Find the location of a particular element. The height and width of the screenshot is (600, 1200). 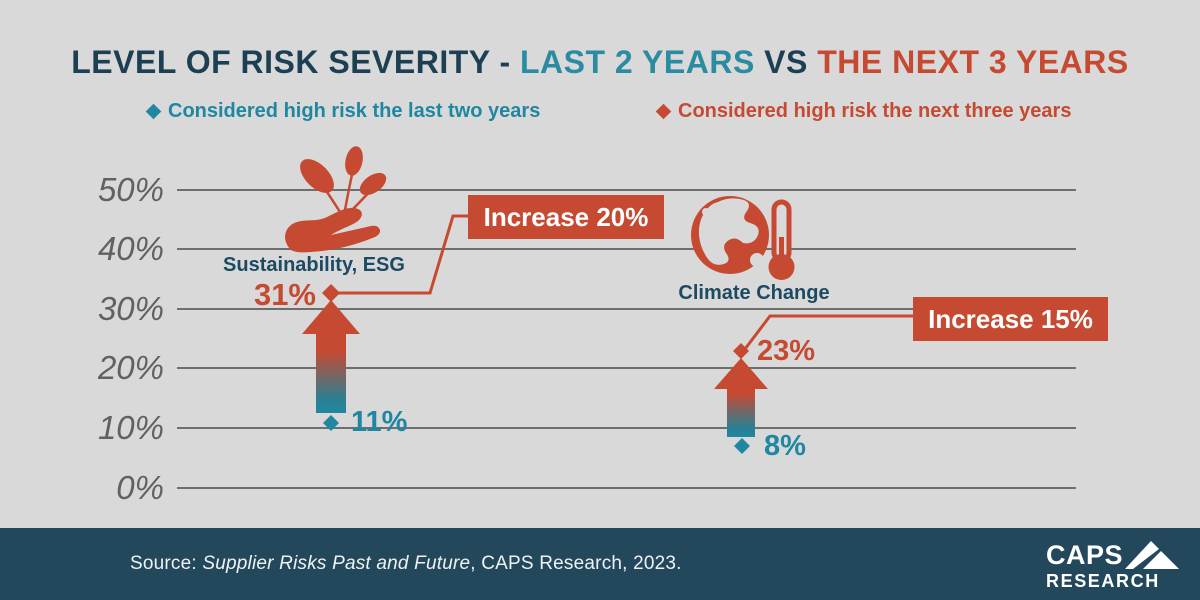

y-tick-50: 50% is located at coordinates (130, 189).